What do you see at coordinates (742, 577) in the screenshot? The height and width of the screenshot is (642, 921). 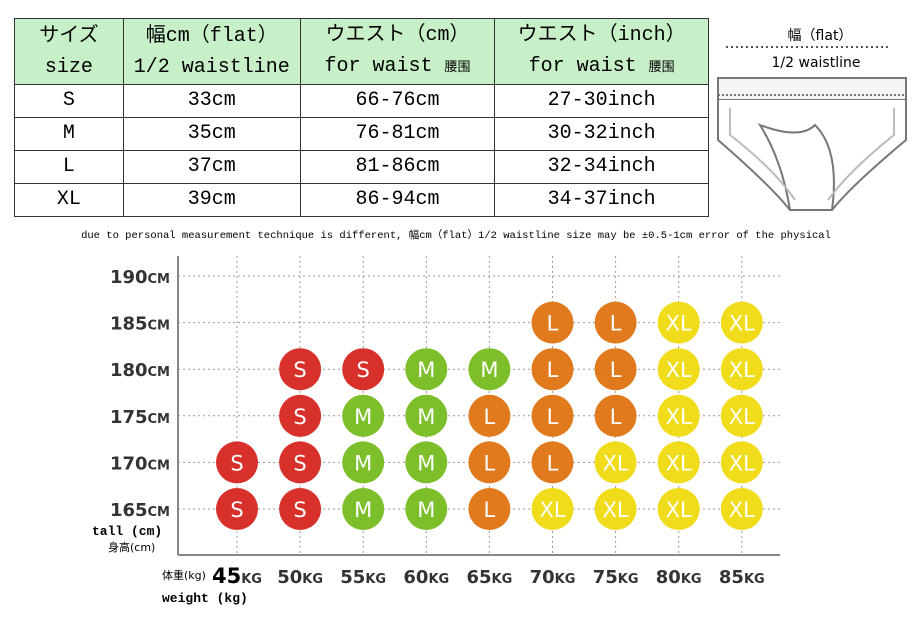 I see `weight-label: 85KG` at bounding box center [742, 577].